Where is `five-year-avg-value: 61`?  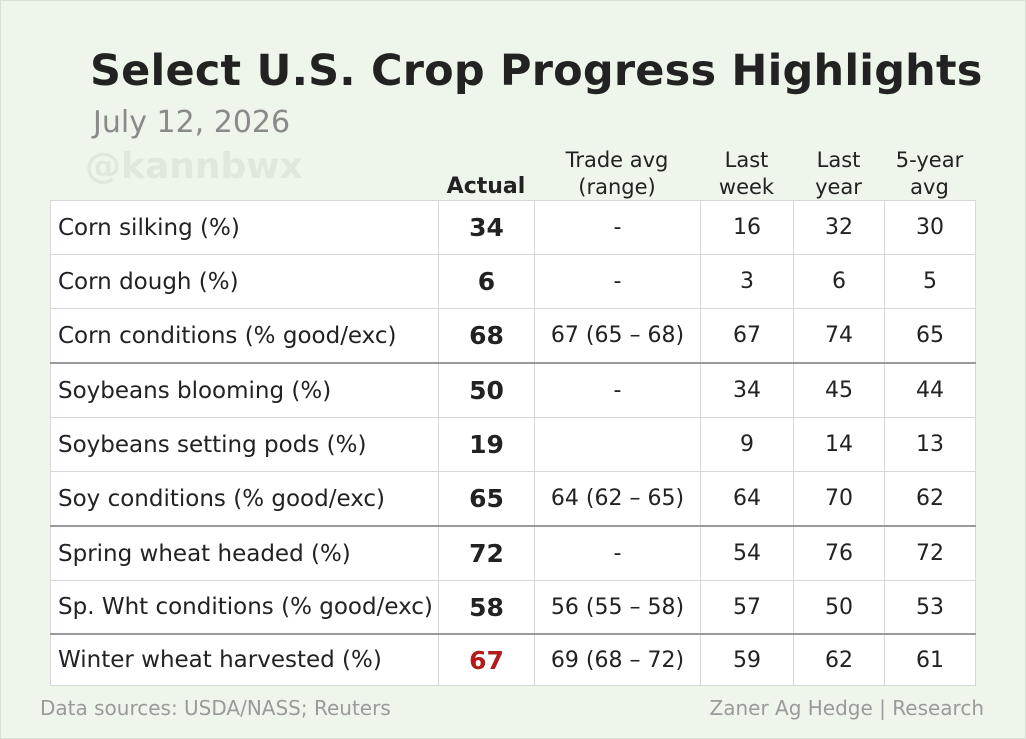 five-year-avg-value: 61 is located at coordinates (930, 659).